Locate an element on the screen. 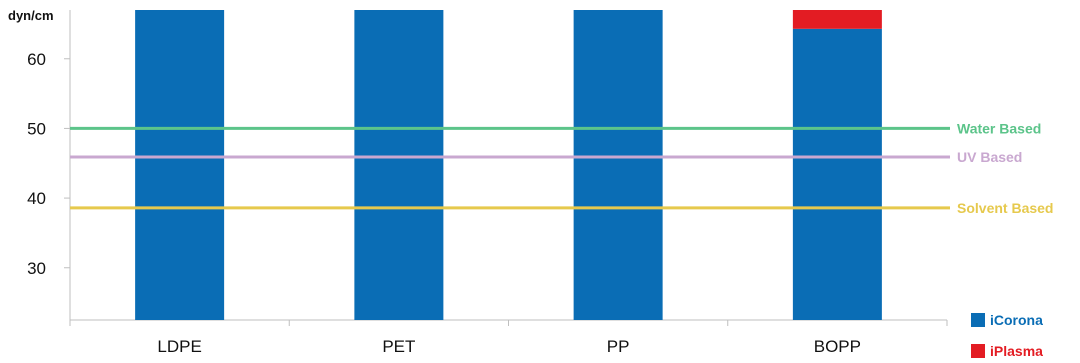 This screenshot has width=1080, height=363. reference-label-uv-based: UV Based is located at coordinates (989, 157).